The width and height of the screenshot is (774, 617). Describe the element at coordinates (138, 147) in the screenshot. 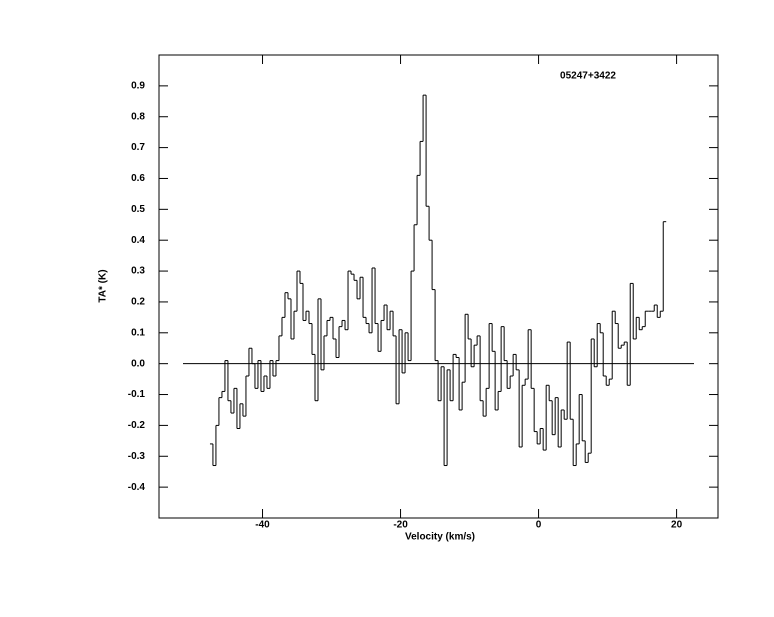

I see `y-tick-label: 0.7` at that location.